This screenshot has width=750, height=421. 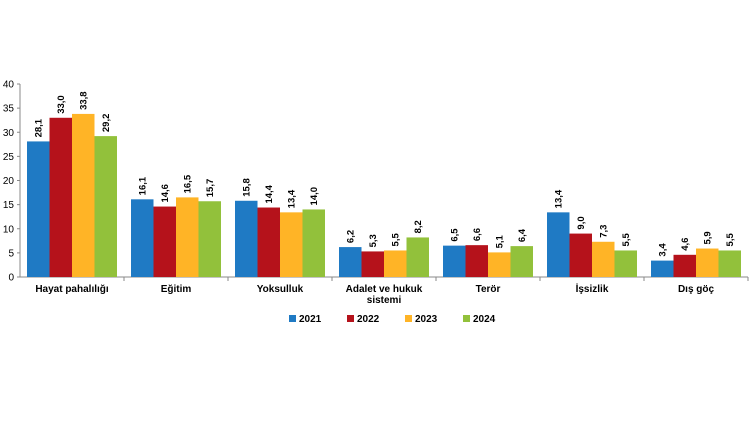 I want to click on category-label: Yoksulluk, so click(x=280, y=289).